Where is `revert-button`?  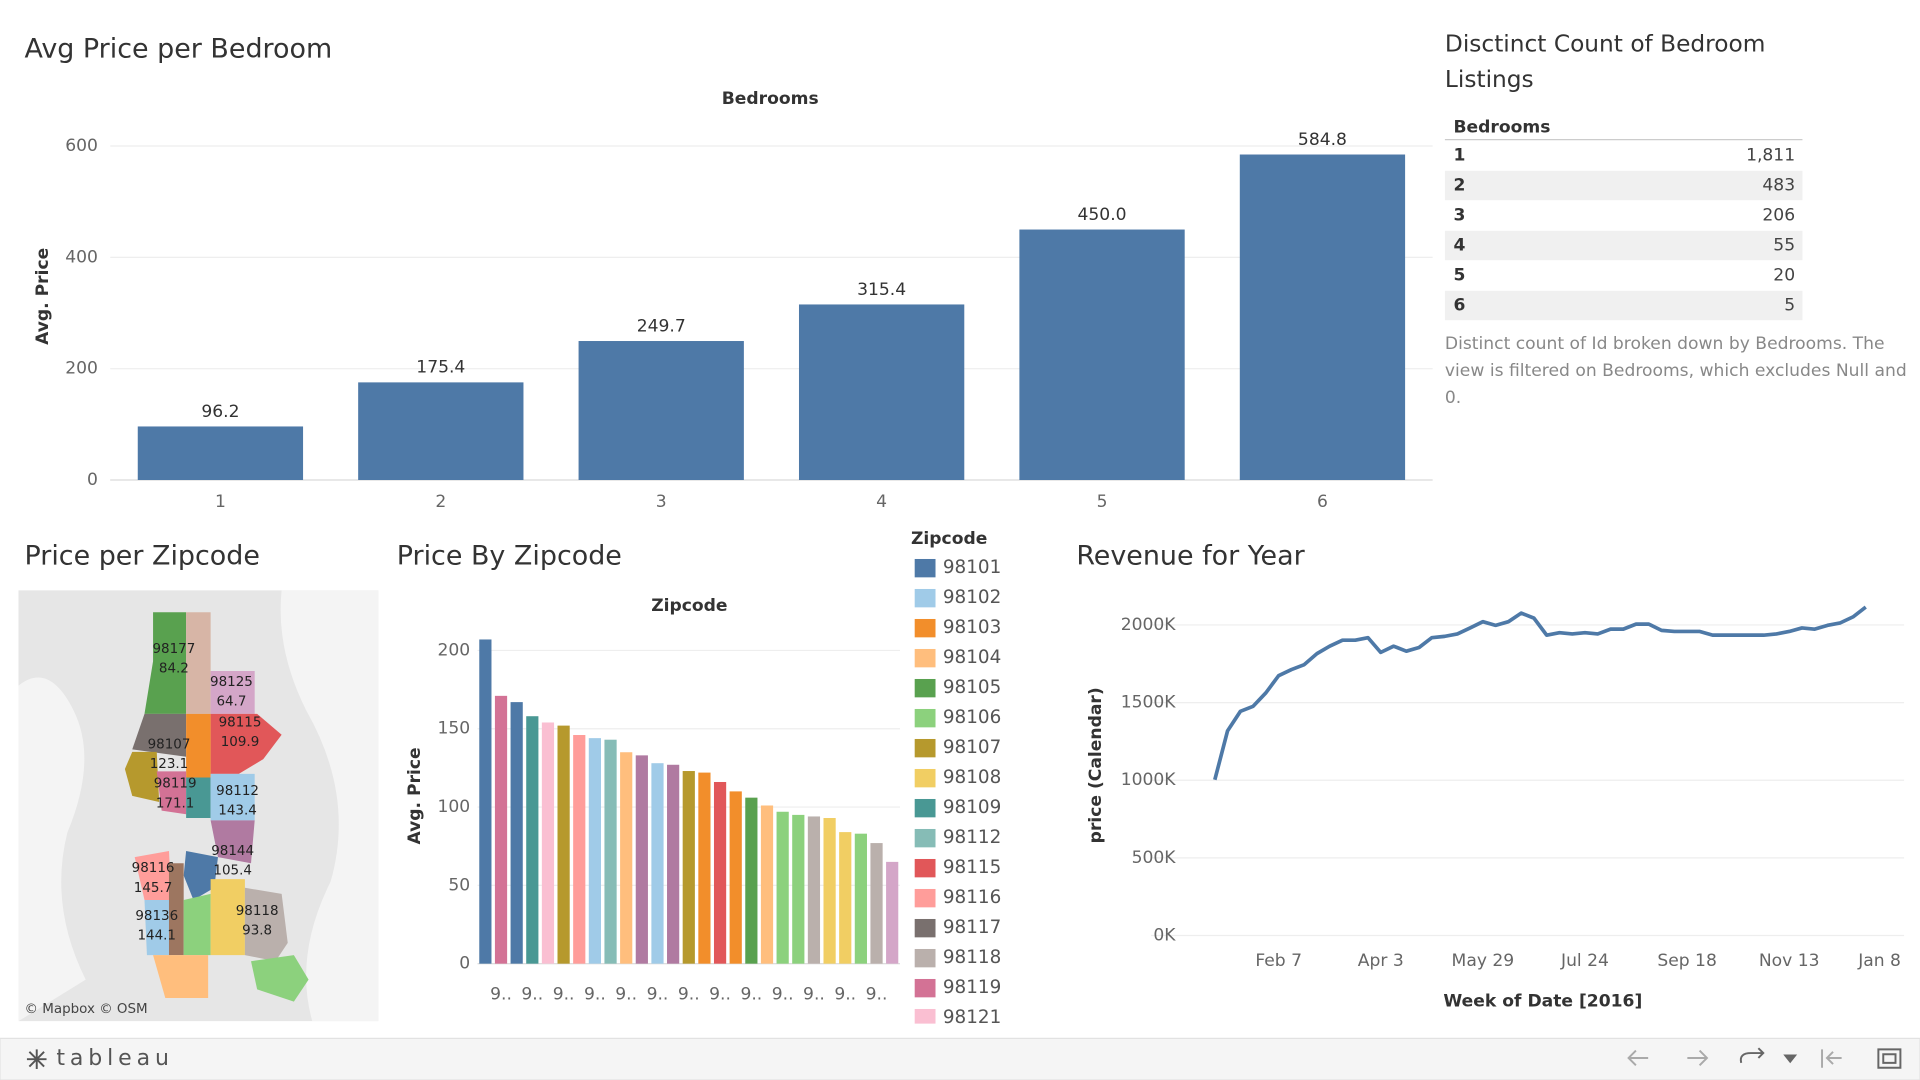
revert-button is located at coordinates (1752, 1055).